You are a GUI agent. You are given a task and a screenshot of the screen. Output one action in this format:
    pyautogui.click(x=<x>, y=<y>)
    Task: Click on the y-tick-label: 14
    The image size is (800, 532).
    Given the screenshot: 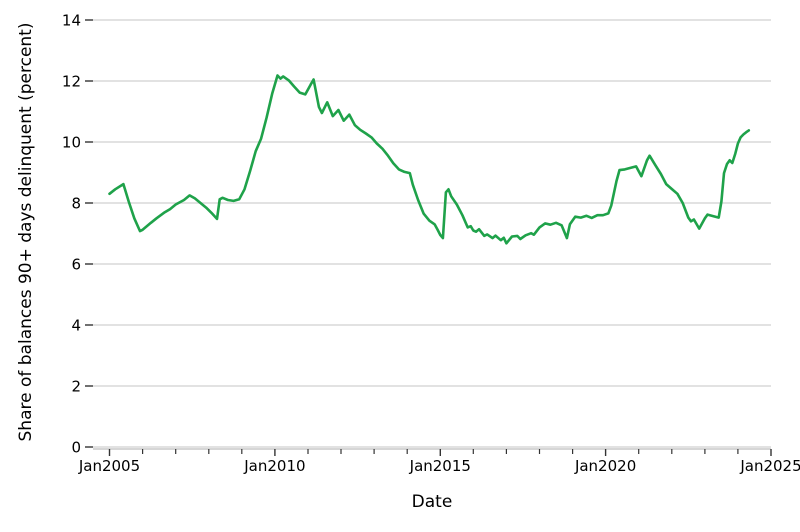 What is the action you would take?
    pyautogui.click(x=71, y=20)
    